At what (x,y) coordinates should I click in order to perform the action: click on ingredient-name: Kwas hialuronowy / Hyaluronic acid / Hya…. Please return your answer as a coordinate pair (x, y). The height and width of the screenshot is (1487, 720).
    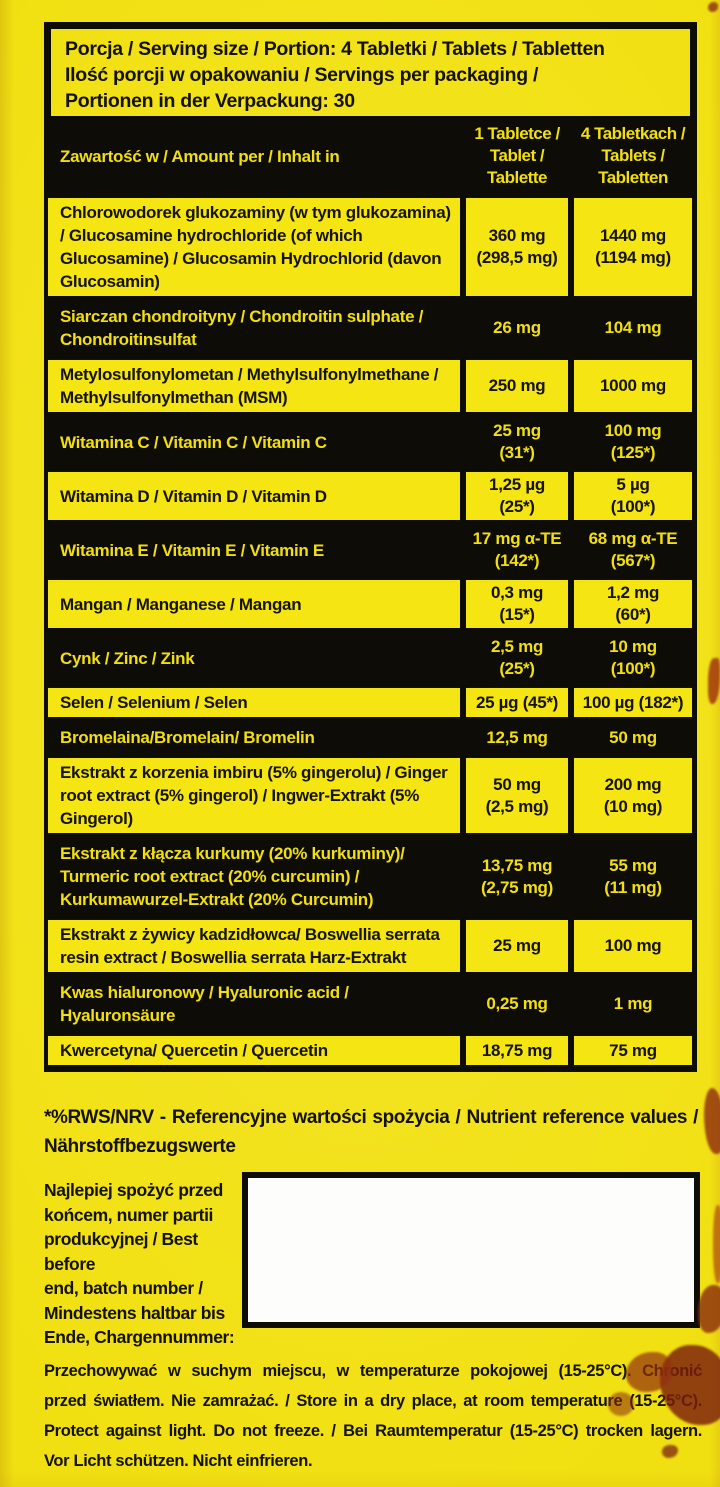
    Looking at the image, I should click on (204, 1004).